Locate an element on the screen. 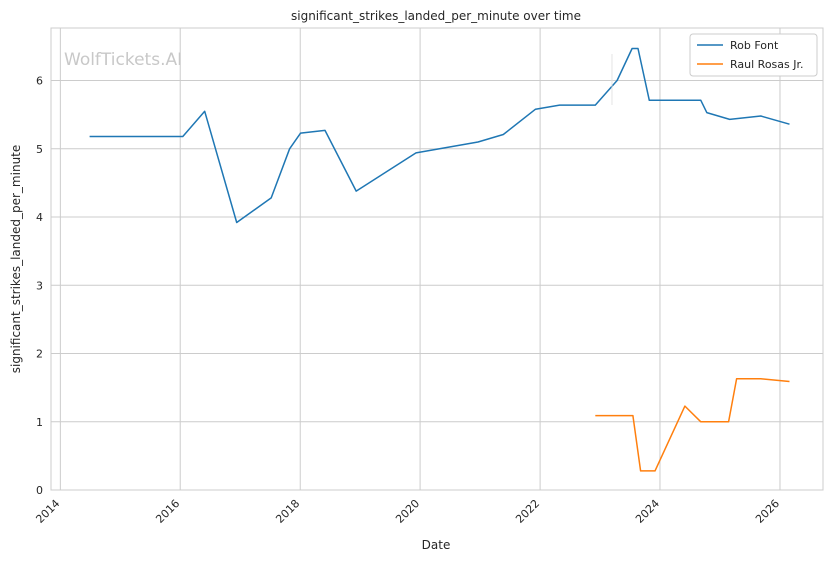 This screenshot has height=561, width=832. watermark: WolfTickets.AI is located at coordinates (123, 60).